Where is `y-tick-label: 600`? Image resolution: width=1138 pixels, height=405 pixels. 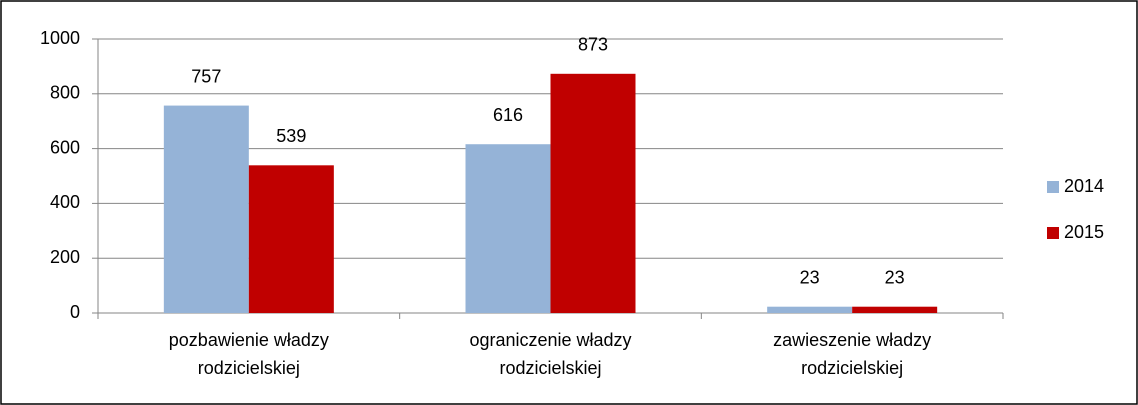
y-tick-label: 600 is located at coordinates (65, 147).